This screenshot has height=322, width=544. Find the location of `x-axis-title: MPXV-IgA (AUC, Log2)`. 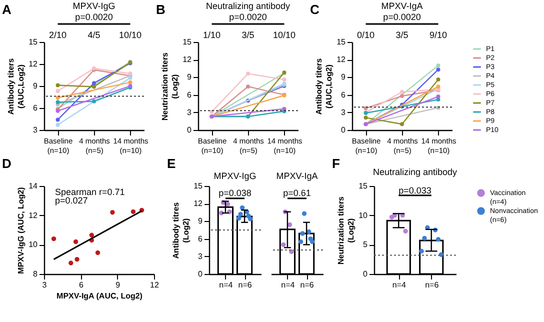

x-axis-title: MPXV-IgA (AUC, Log2) is located at coordinates (99, 296).